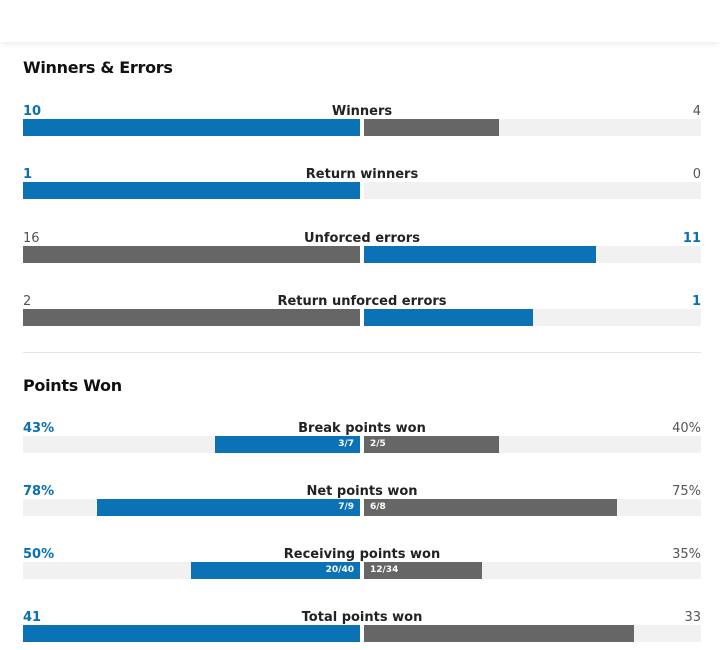 This screenshot has height=650, width=720. I want to click on player1-value: 10, so click(32, 111).